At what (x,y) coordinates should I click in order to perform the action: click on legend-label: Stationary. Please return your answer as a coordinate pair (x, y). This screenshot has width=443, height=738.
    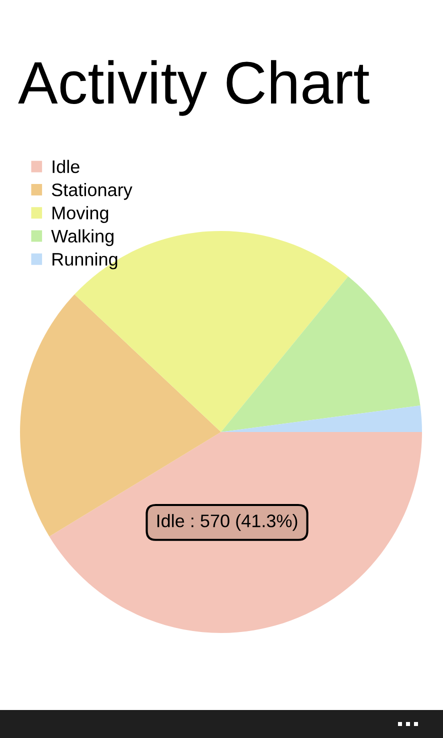
    Looking at the image, I should click on (92, 191).